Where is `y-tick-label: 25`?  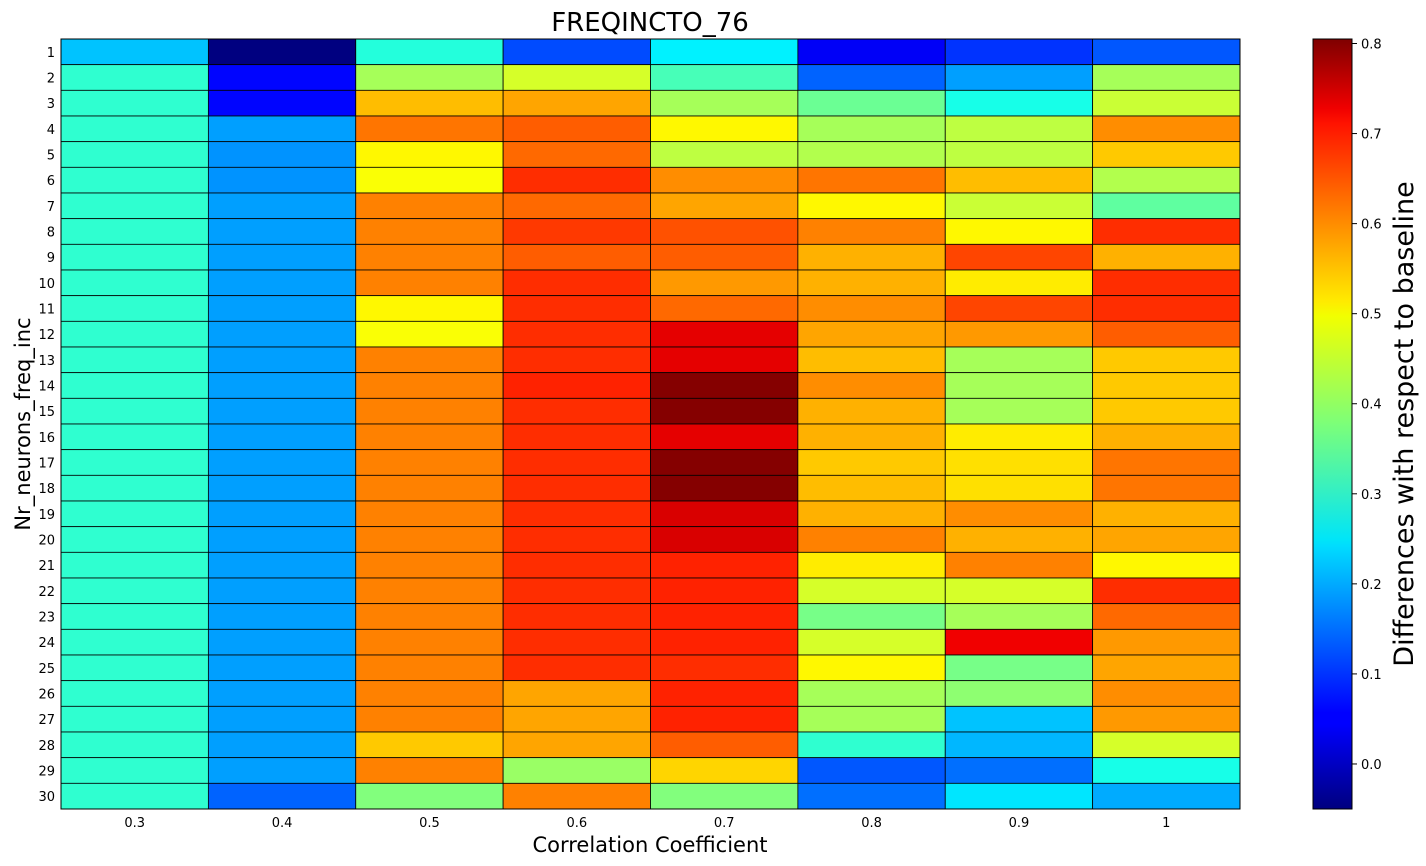 y-tick-label: 25 is located at coordinates (46, 669).